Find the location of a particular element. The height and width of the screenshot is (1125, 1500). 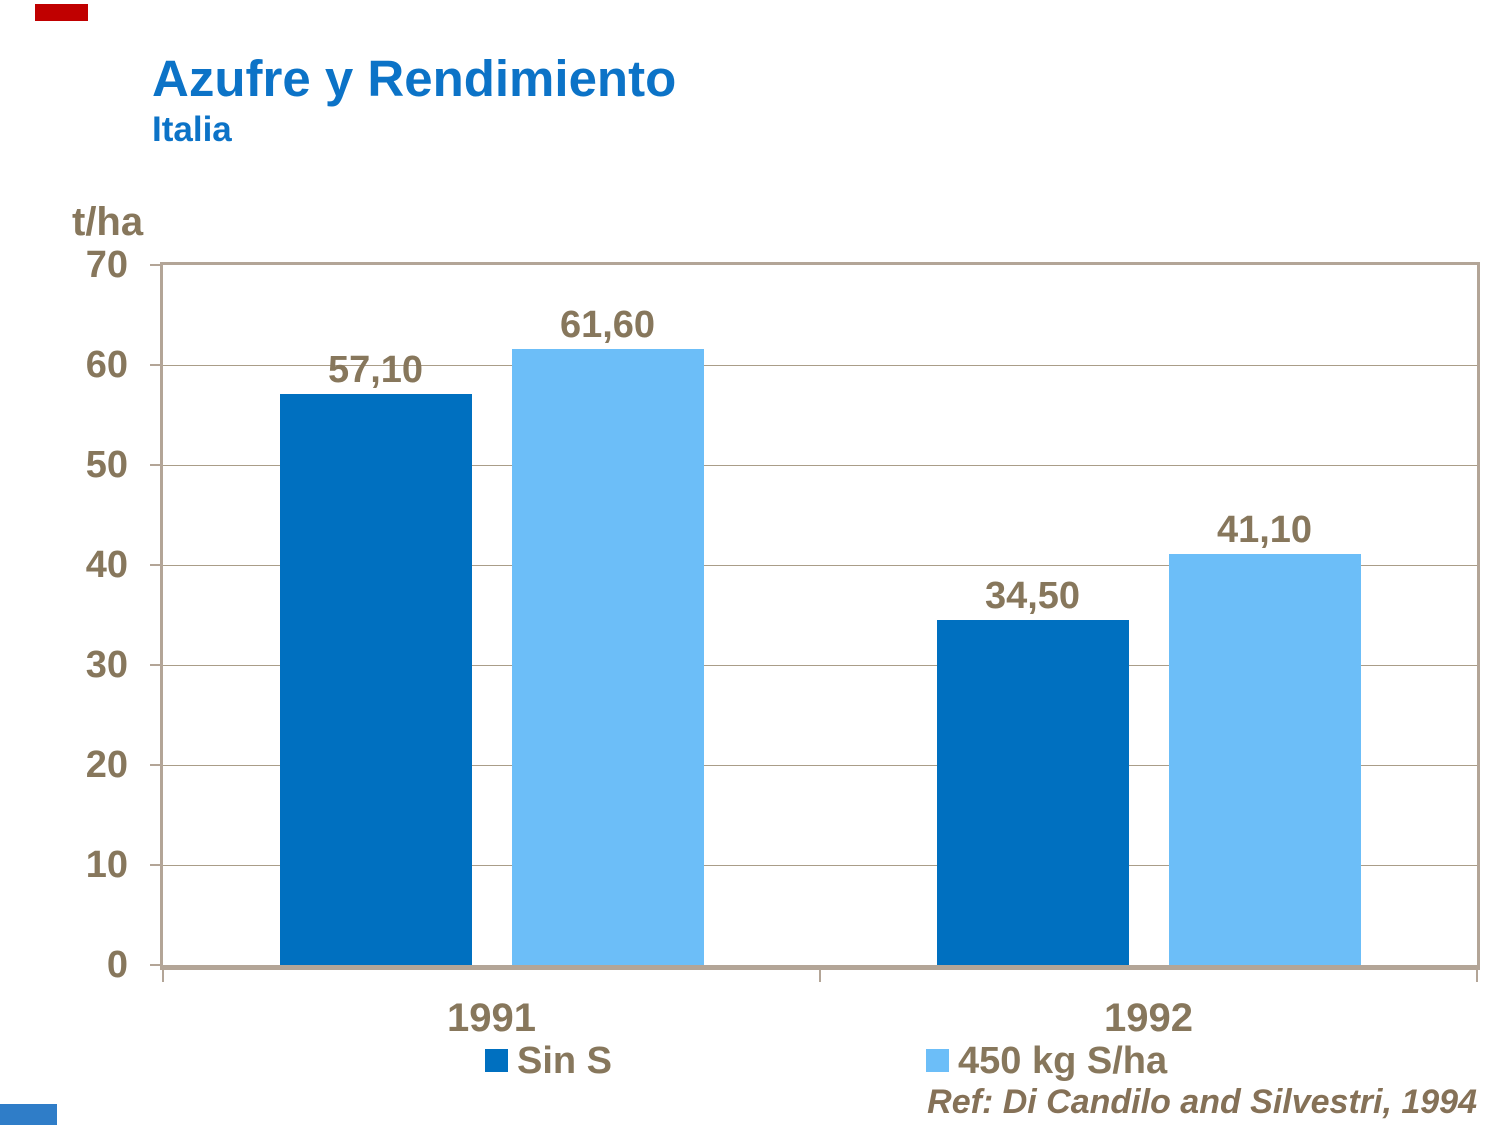

legend-item-label: 450 kg S/ha is located at coordinates (1063, 1061).